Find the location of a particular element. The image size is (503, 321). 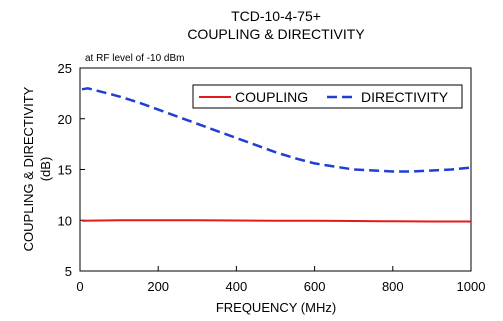

y-axis-ticks: 5 10 15 20 25 is located at coordinates (71, 170).